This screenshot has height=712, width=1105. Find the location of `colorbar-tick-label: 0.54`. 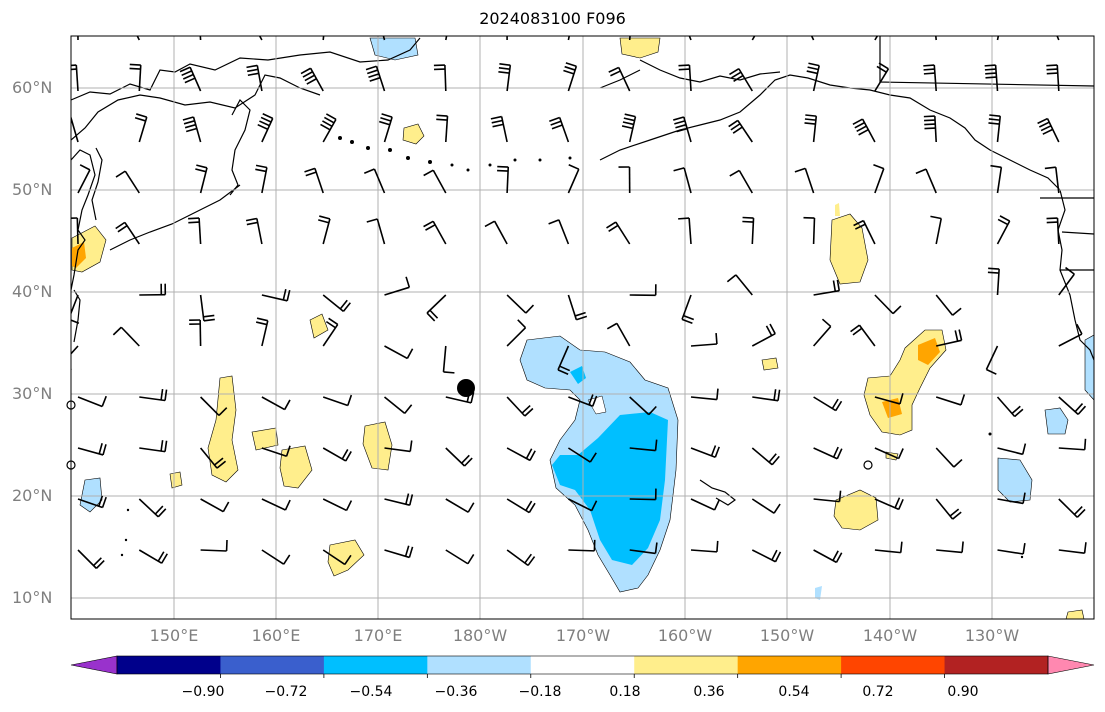

colorbar-tick-label: 0.54 is located at coordinates (794, 692).